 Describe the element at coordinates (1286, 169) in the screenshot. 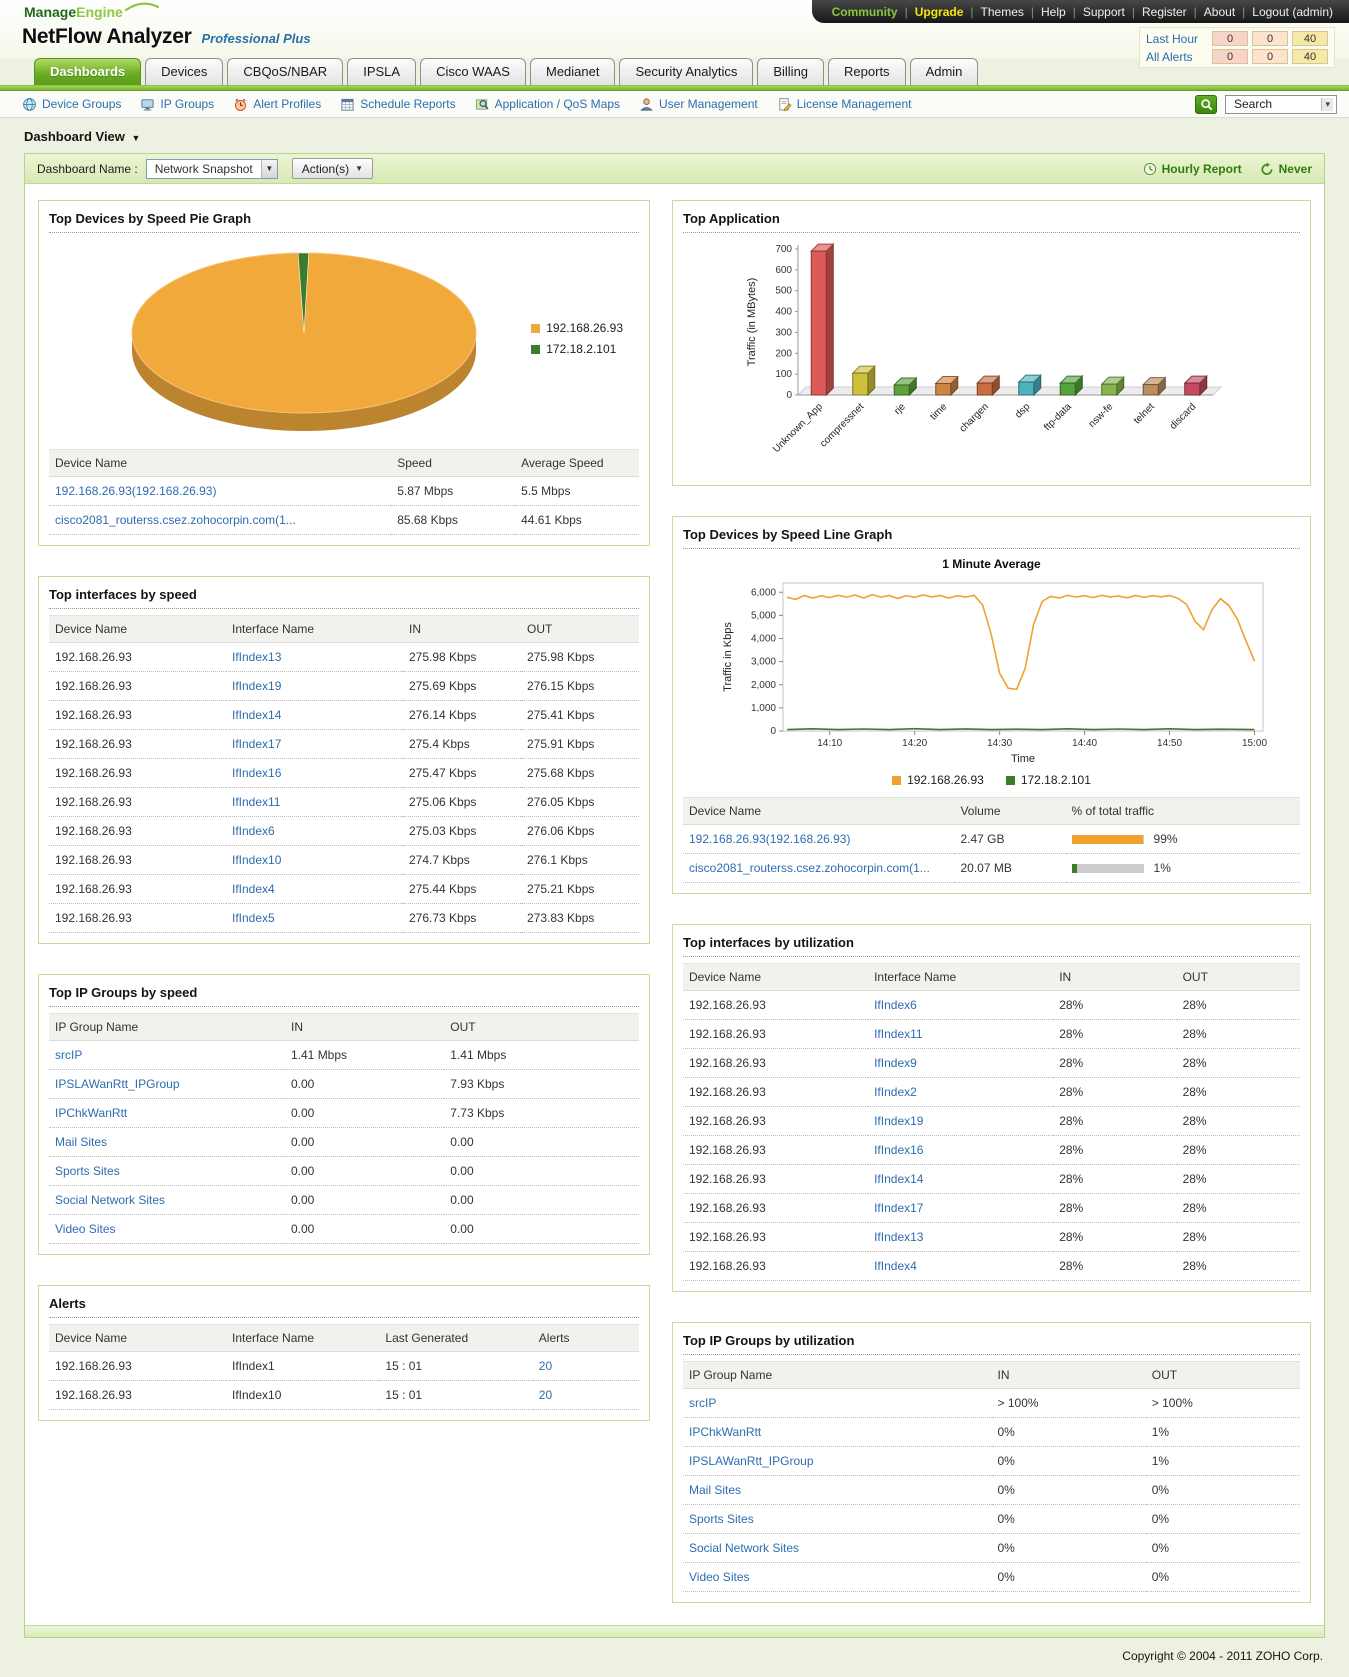

I see `refresh-link: Never` at that location.